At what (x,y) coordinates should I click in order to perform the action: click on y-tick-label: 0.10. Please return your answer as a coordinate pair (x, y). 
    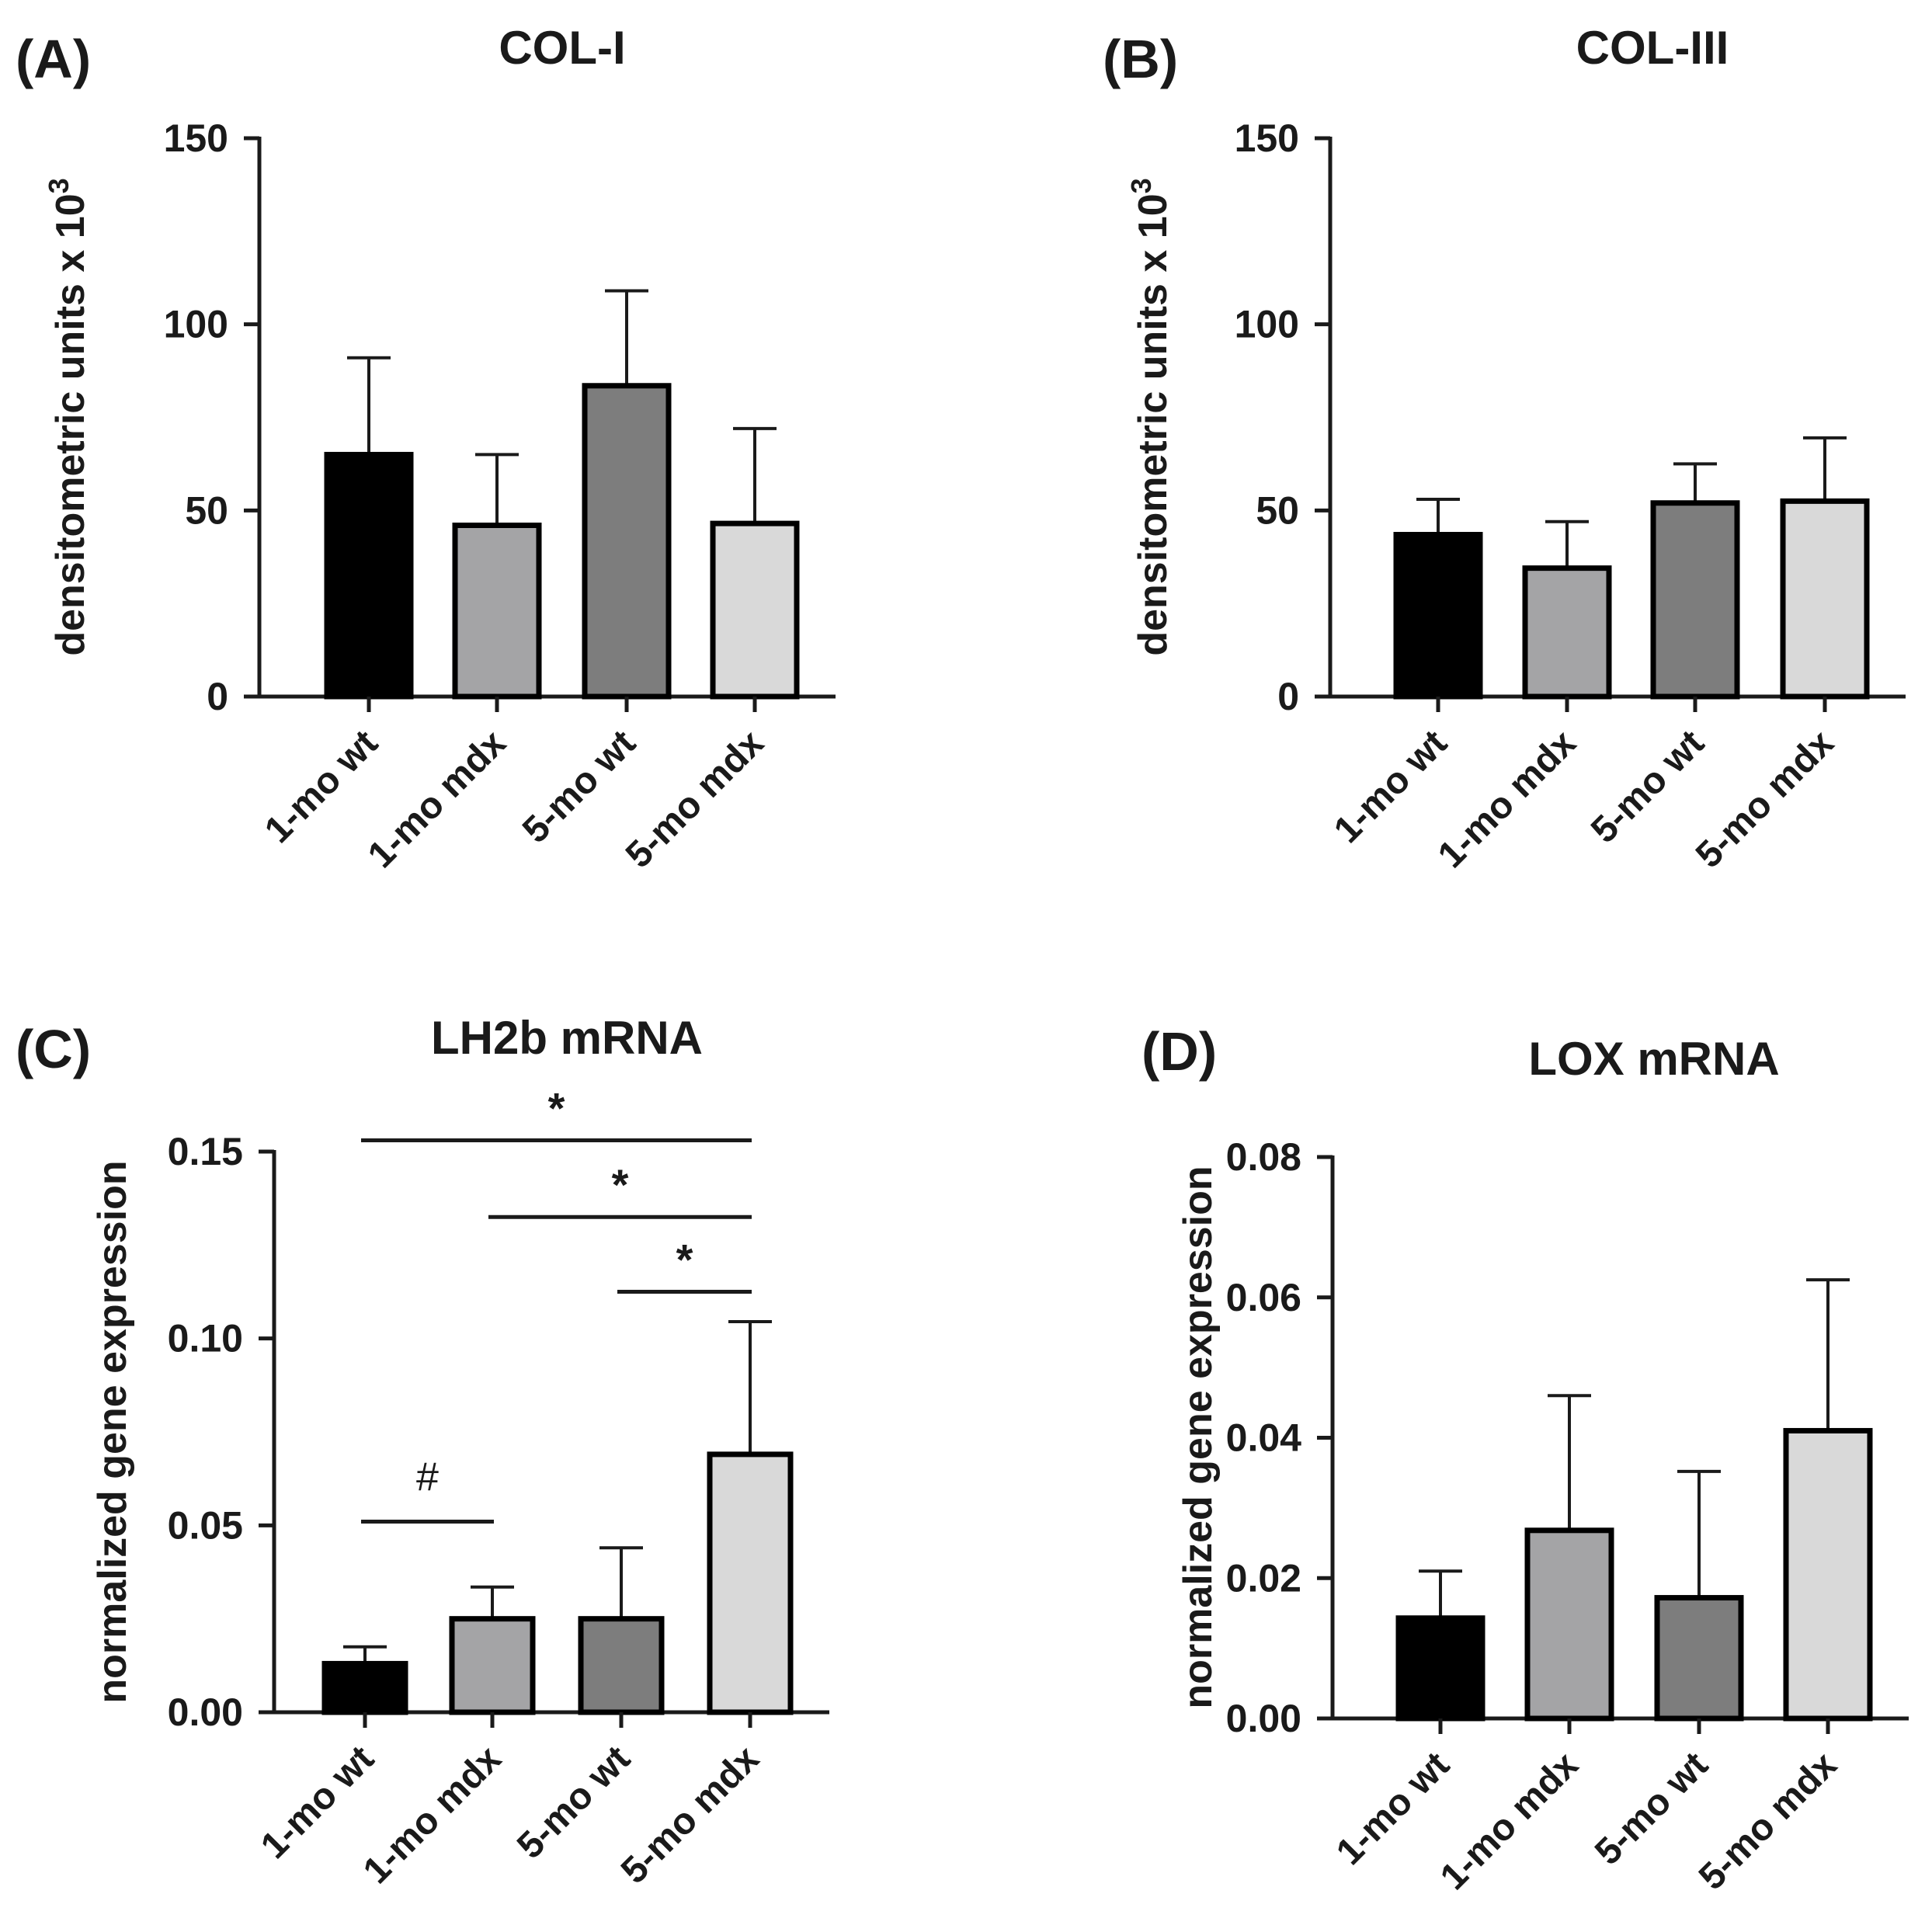
    Looking at the image, I should click on (205, 1338).